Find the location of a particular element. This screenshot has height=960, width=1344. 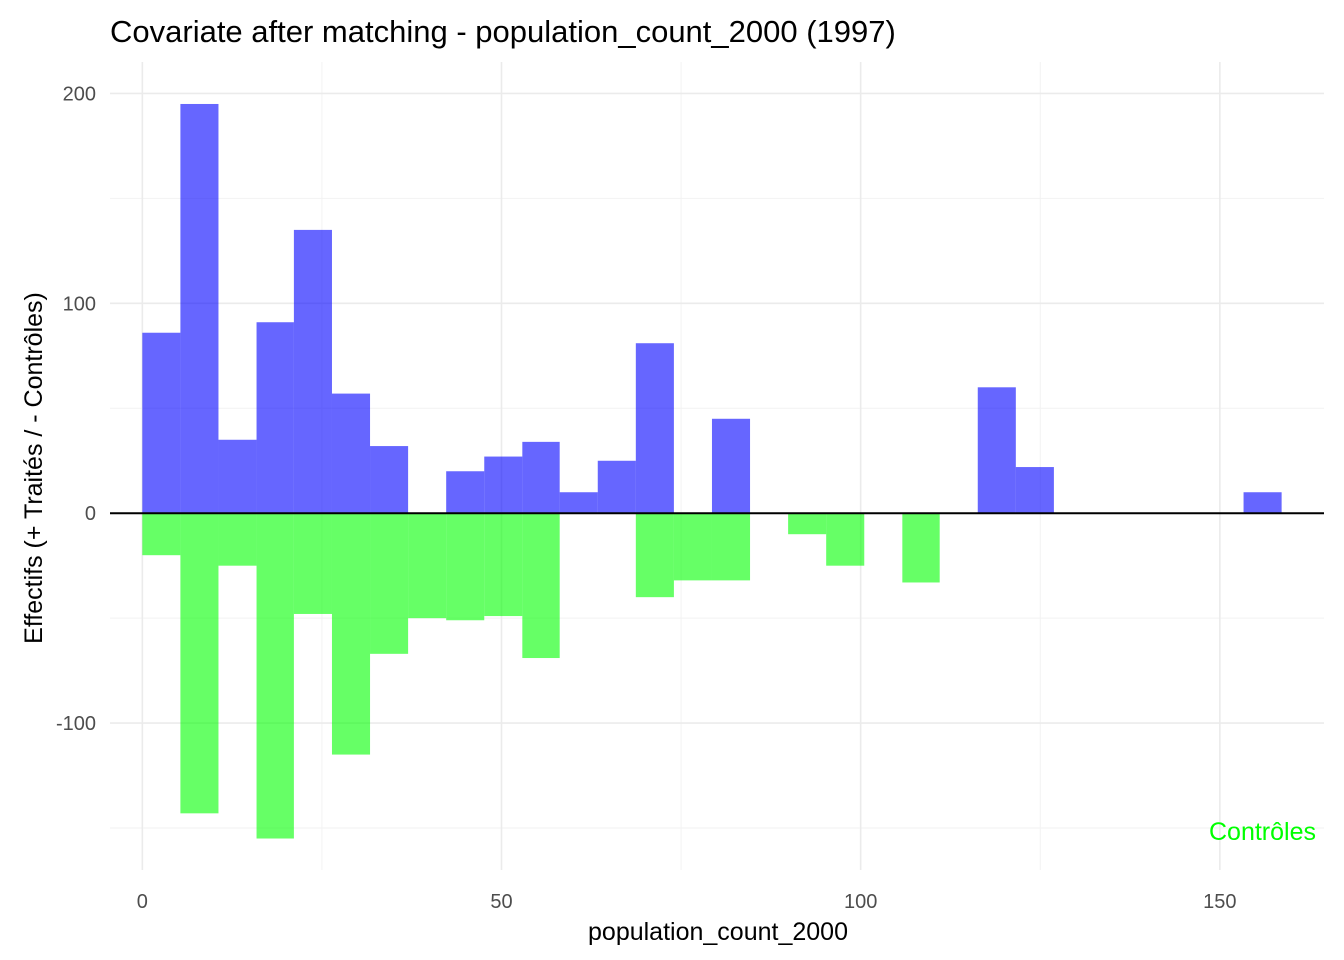

y-tick-label: 0 is located at coordinates (90, 514).